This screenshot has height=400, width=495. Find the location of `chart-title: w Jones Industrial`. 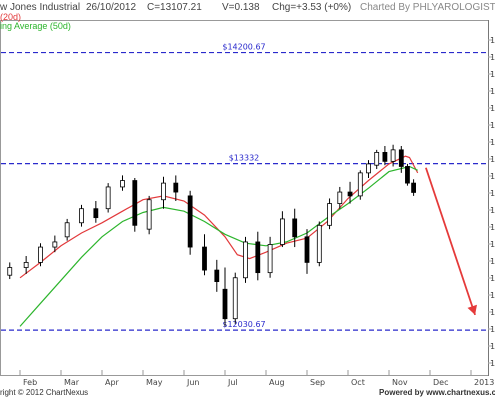

chart-title: w Jones Industrial is located at coordinates (40, 7).